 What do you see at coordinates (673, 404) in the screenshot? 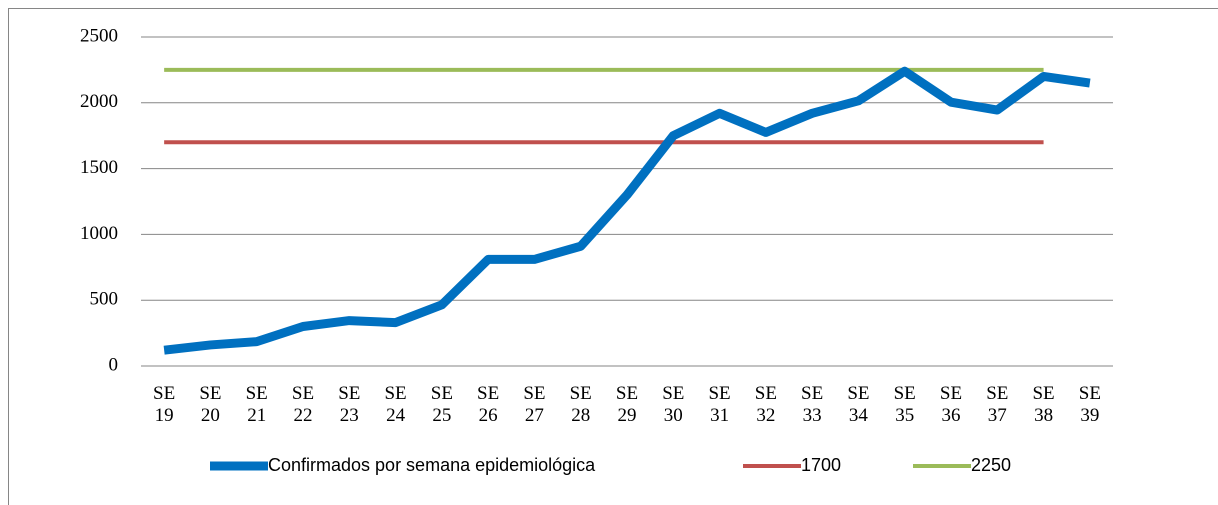
I see `x-tick-label: SE 30` at bounding box center [673, 404].